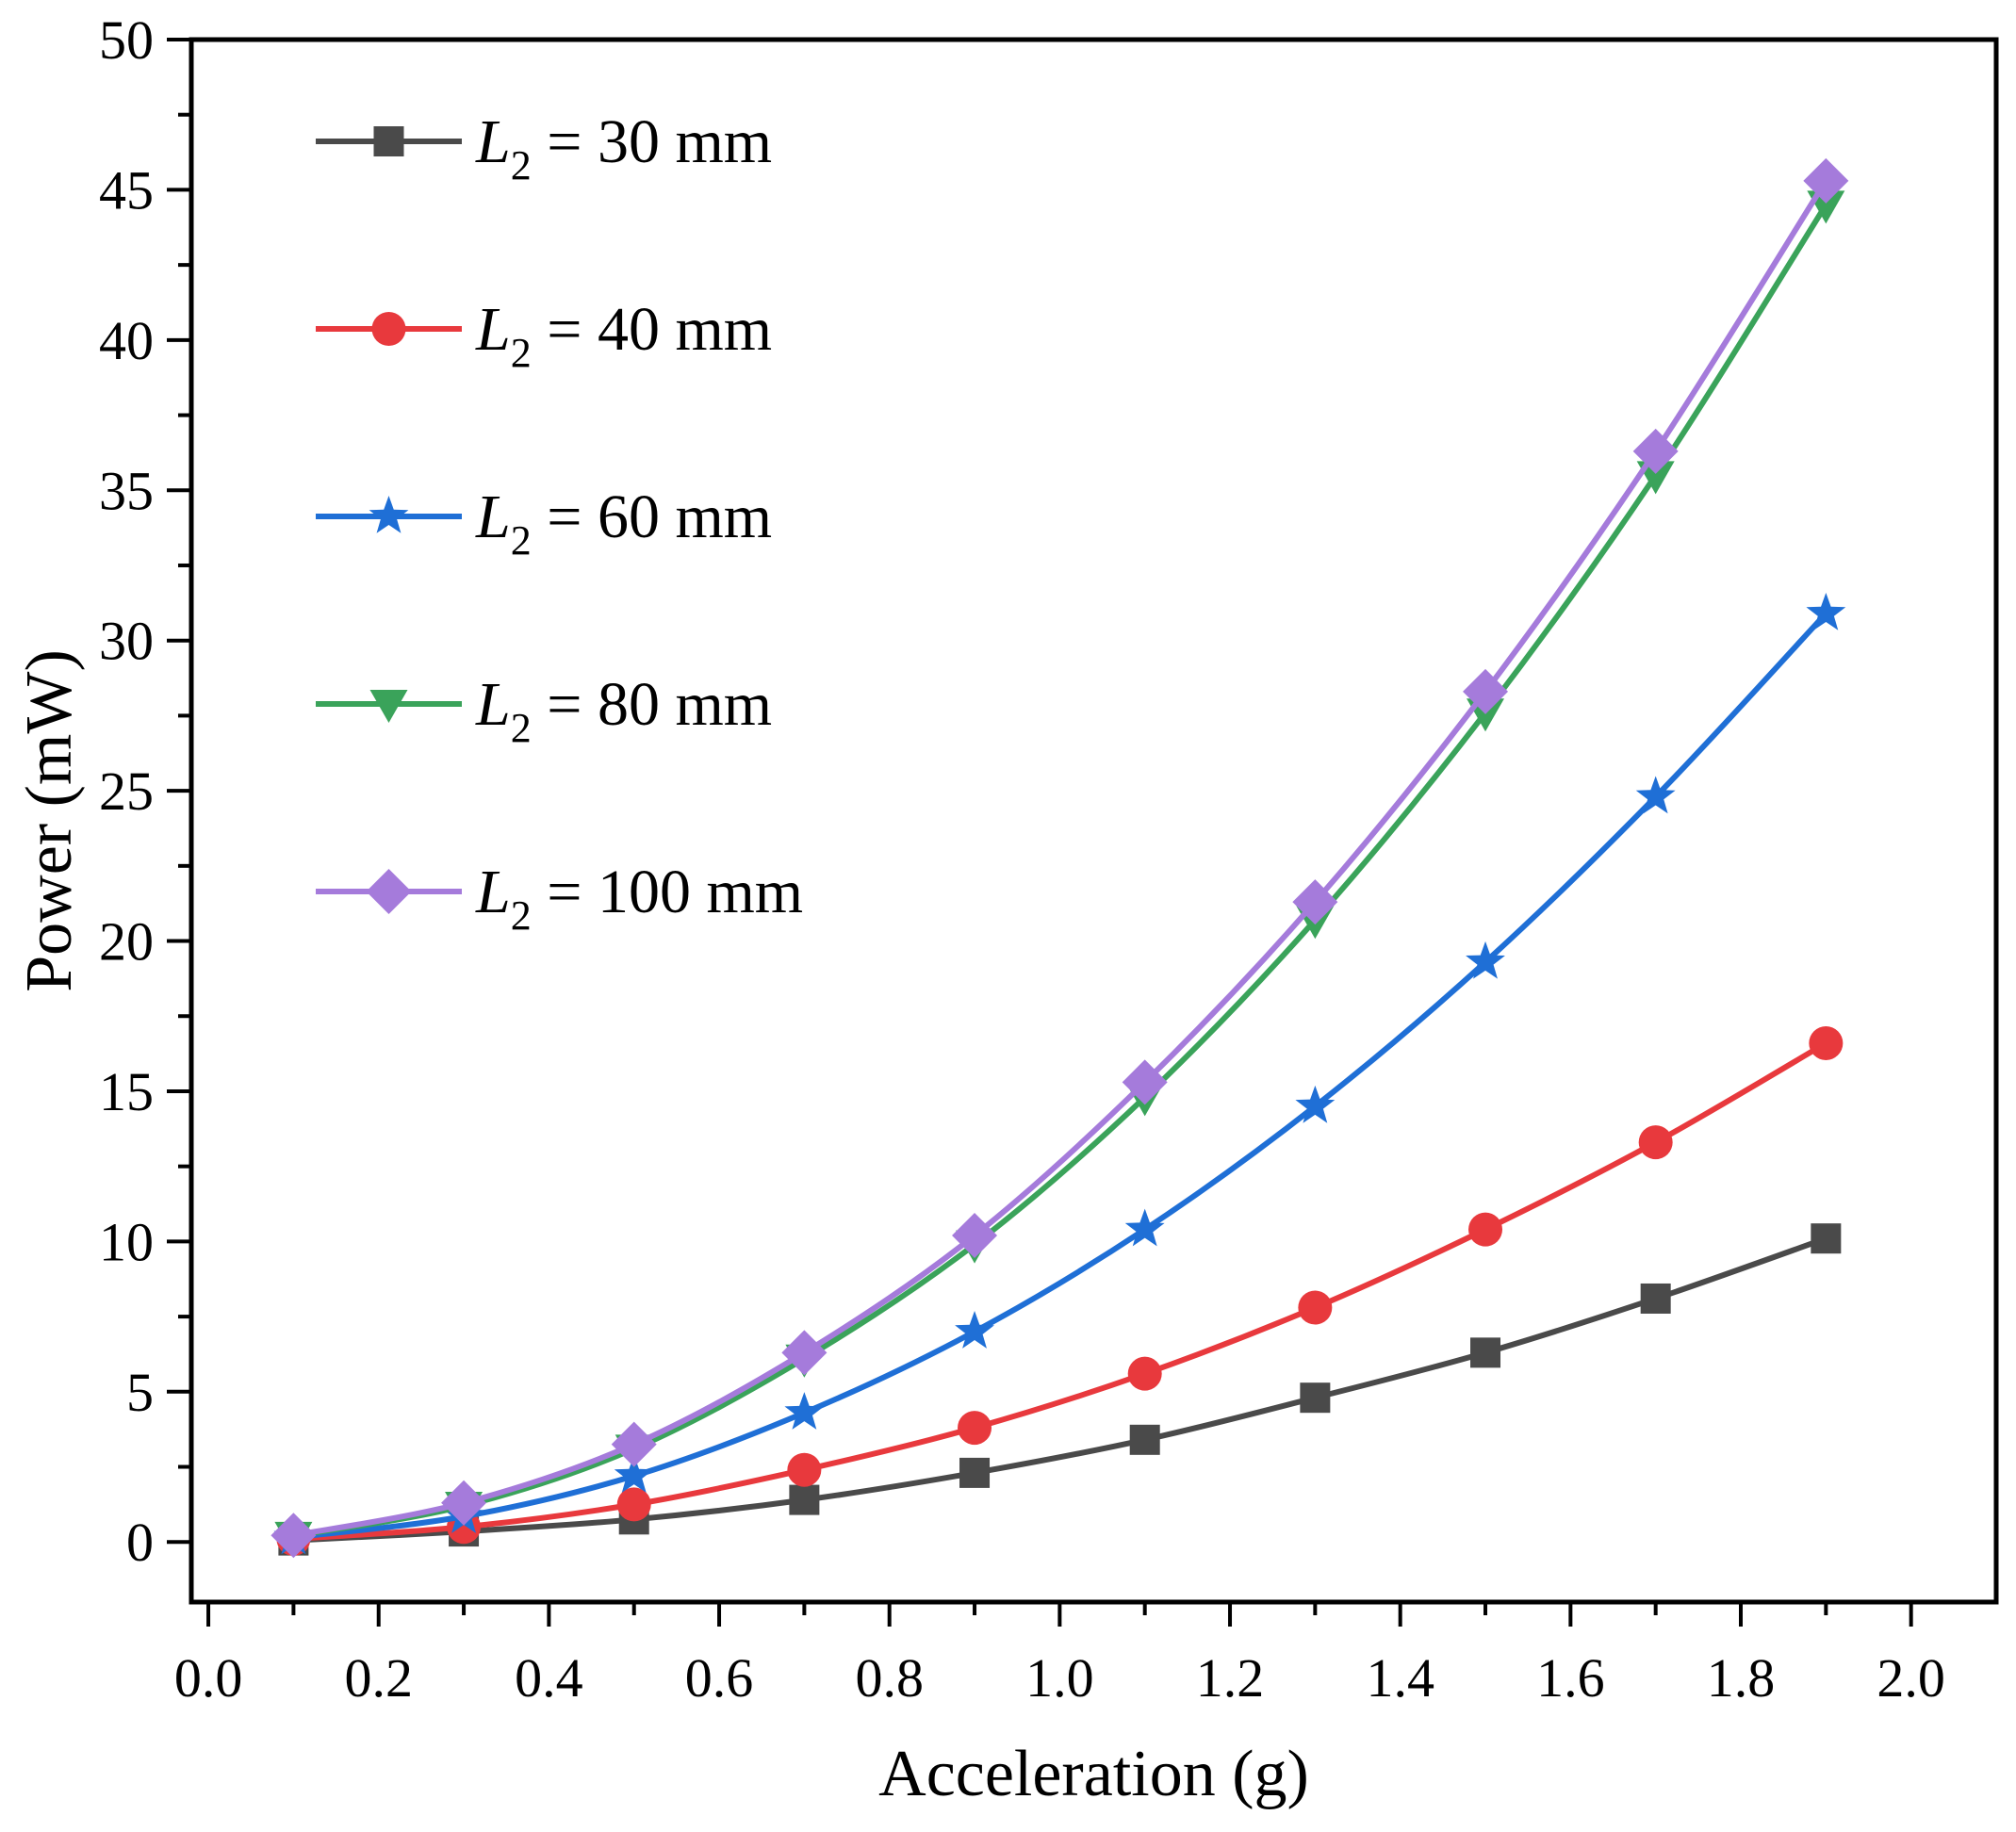 The width and height of the screenshot is (2016, 1832). What do you see at coordinates (1911, 1678) in the screenshot?
I see `x-tick-label: 2.0` at bounding box center [1911, 1678].